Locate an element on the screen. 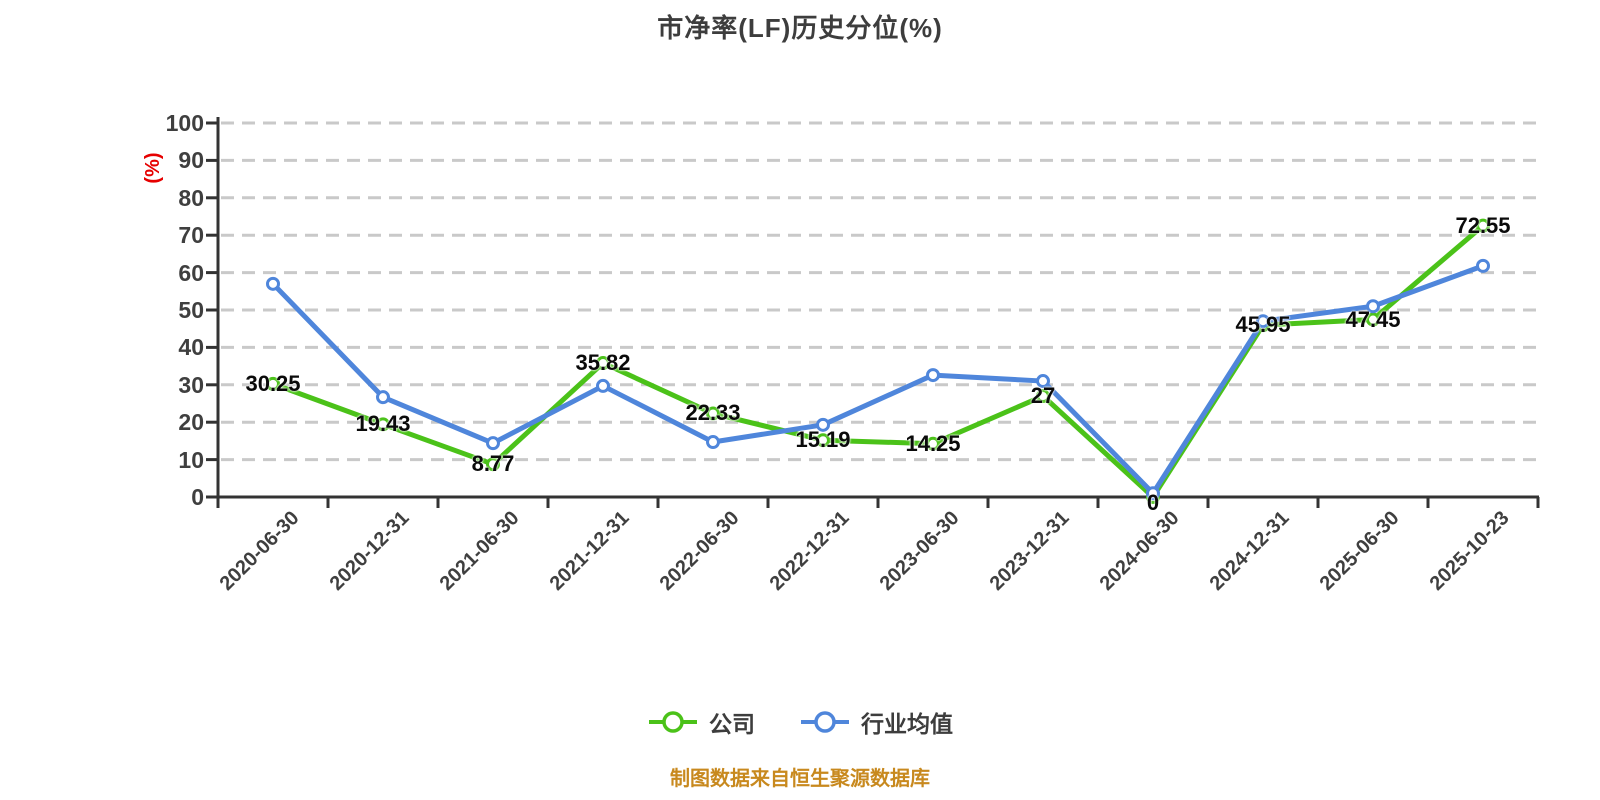  value-label-2022-12-31: 15.19 is located at coordinates (823, 440).